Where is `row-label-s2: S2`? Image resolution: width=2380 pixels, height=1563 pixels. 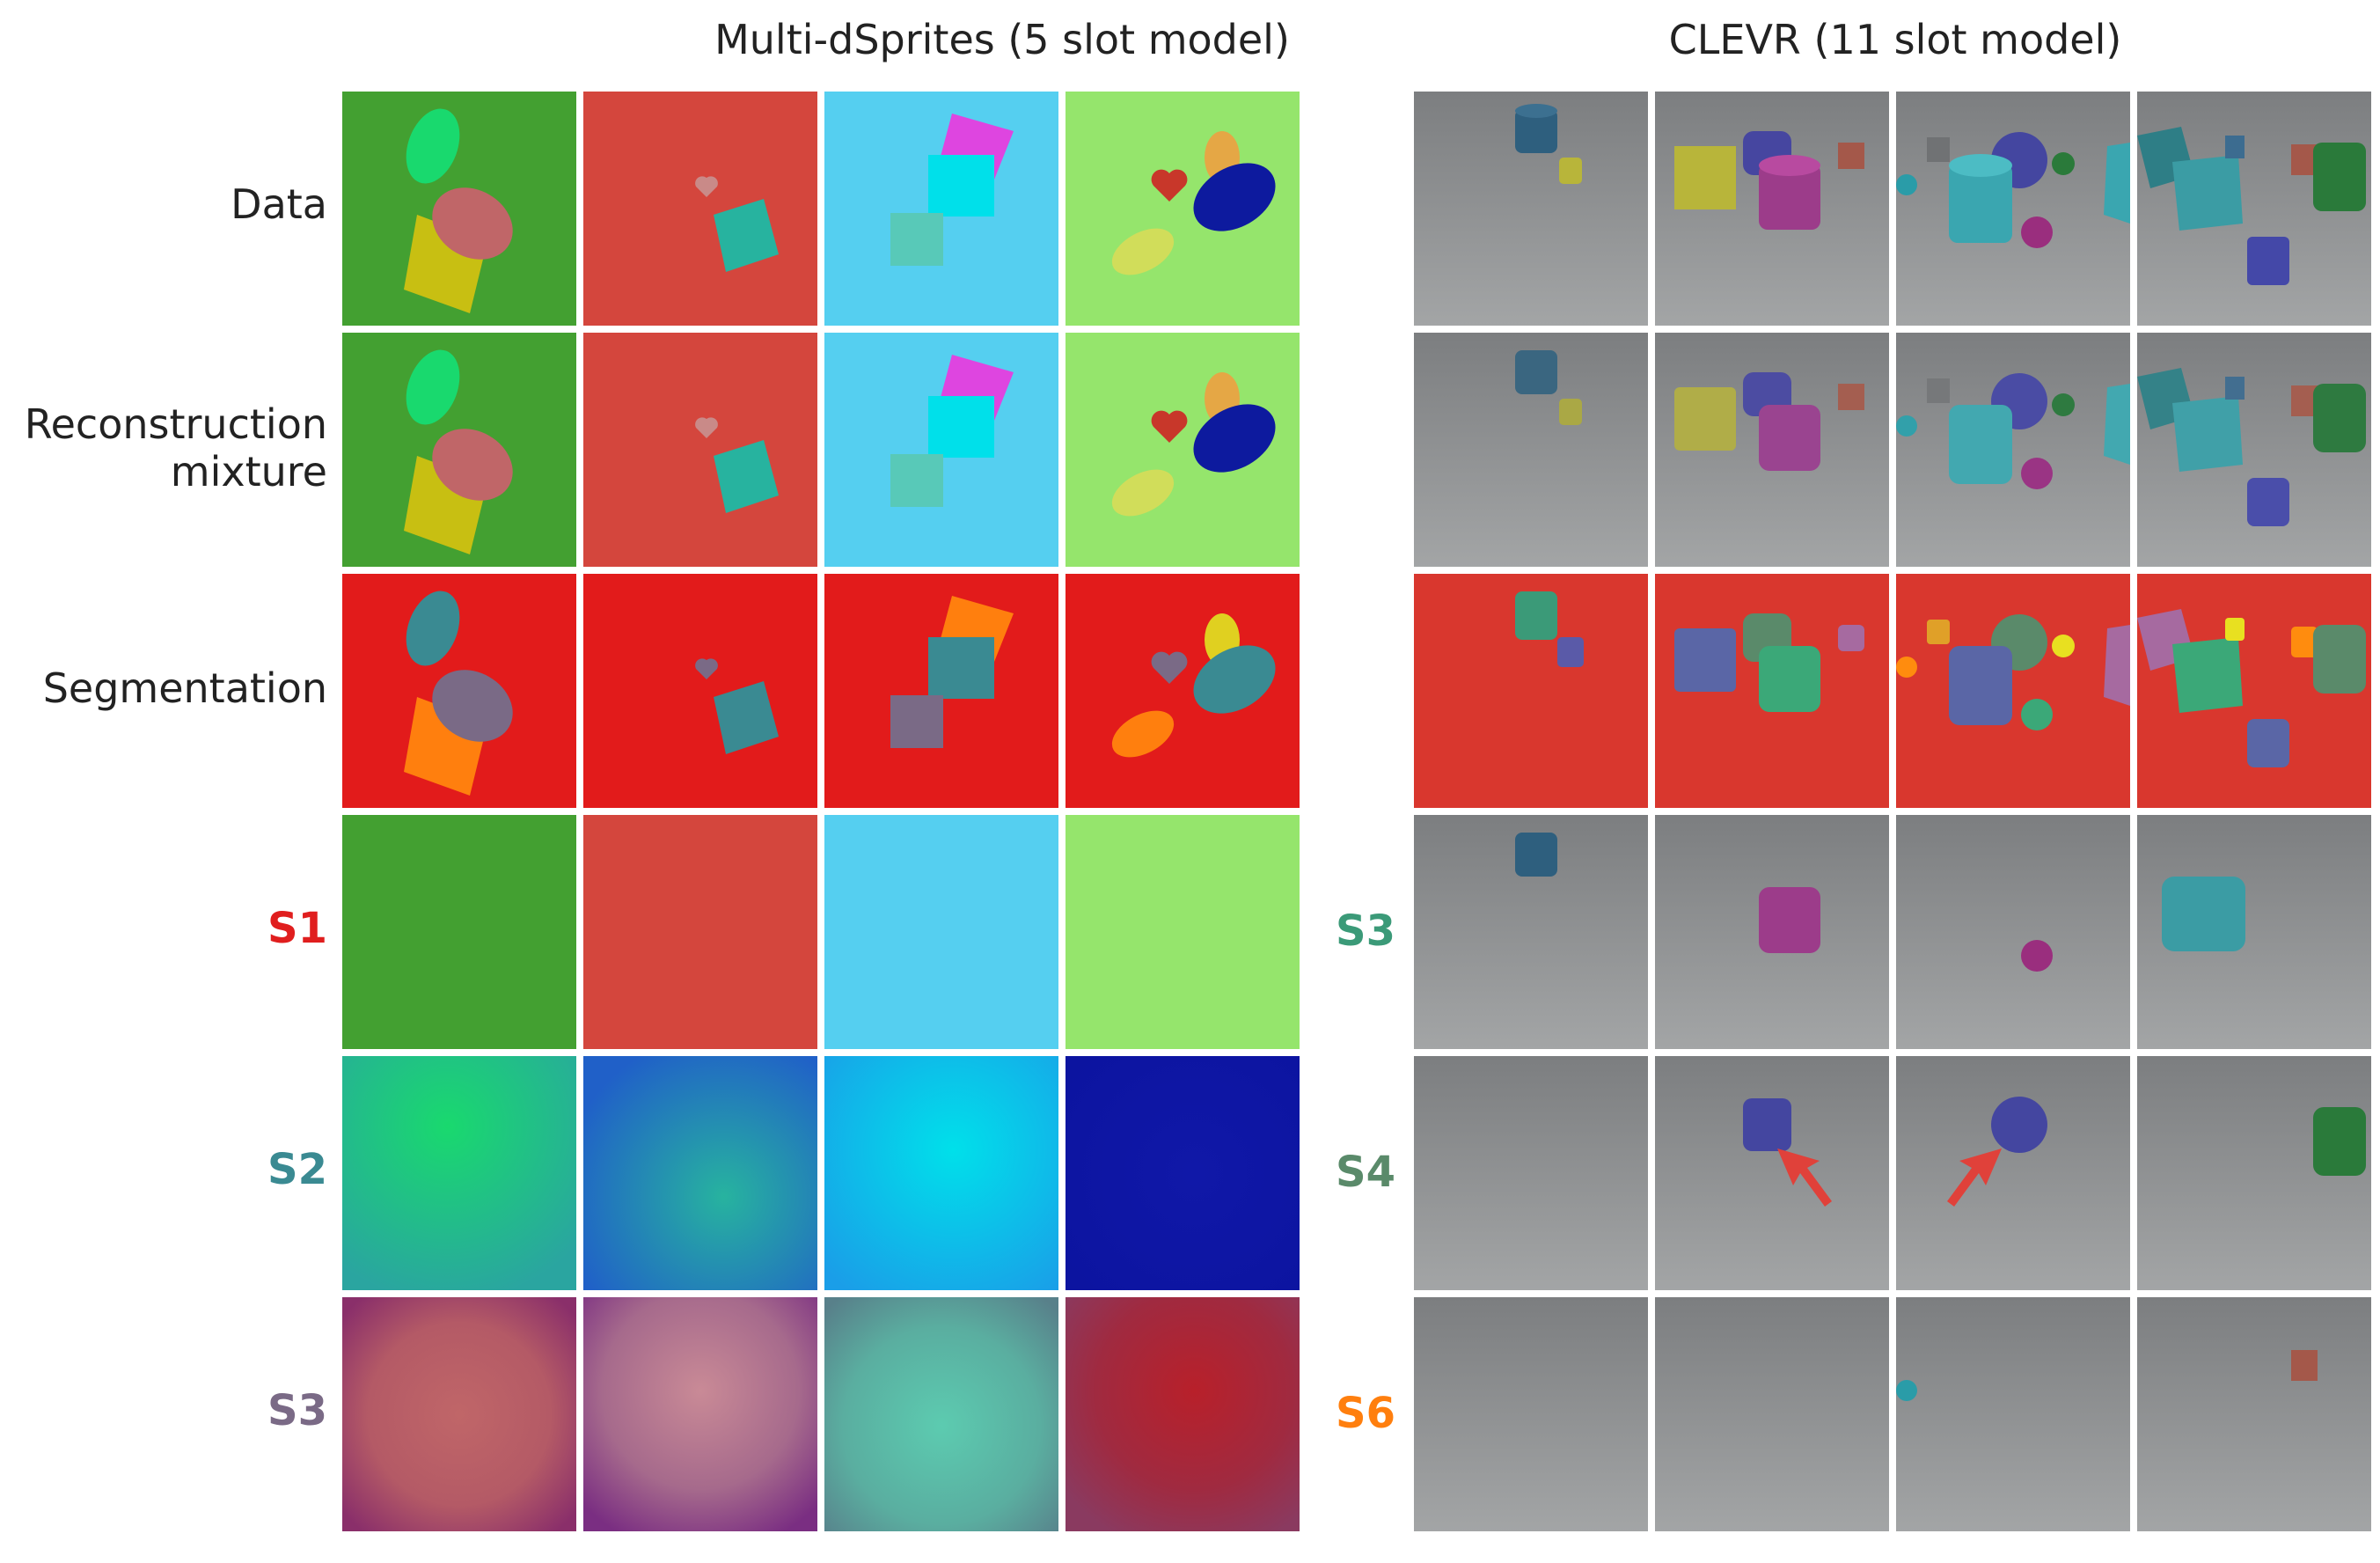 row-label-s2: S2 is located at coordinates (297, 1169).